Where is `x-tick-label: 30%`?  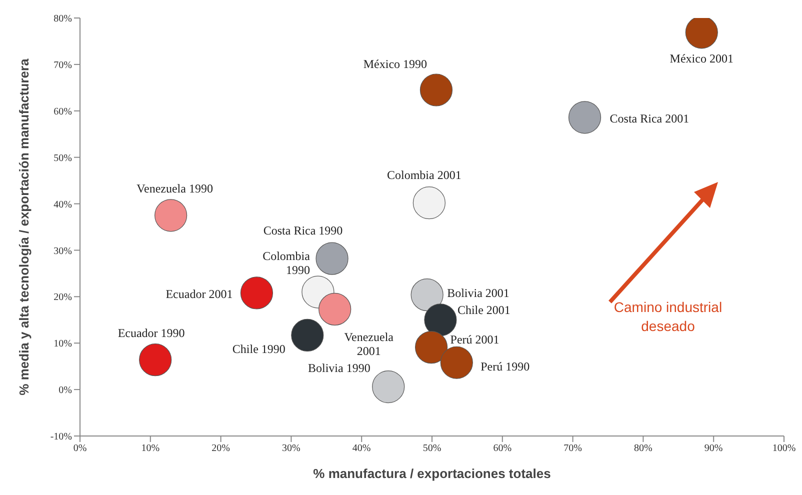 x-tick-label: 30% is located at coordinates (291, 448).